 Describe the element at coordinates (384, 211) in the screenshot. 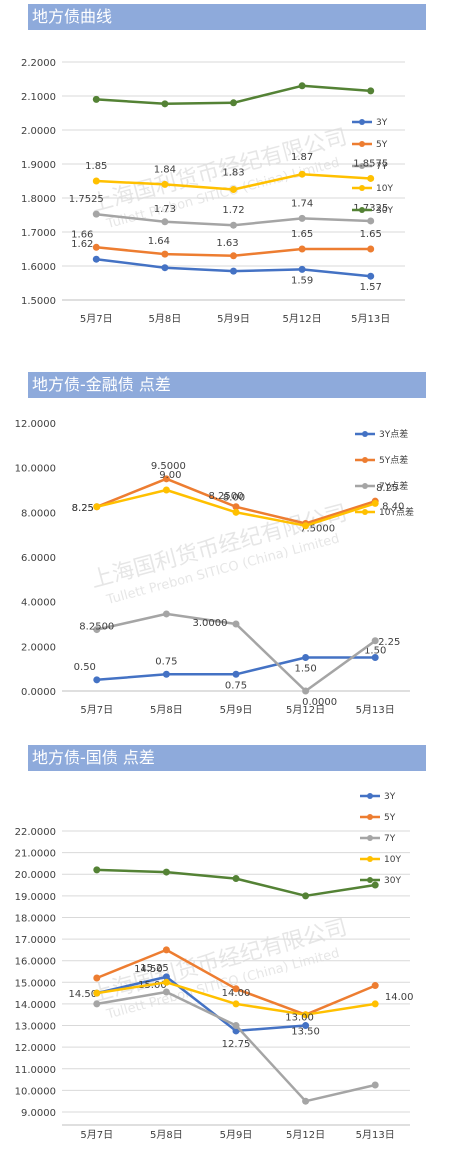

I see `legend-label-30Y: 30Y` at that location.